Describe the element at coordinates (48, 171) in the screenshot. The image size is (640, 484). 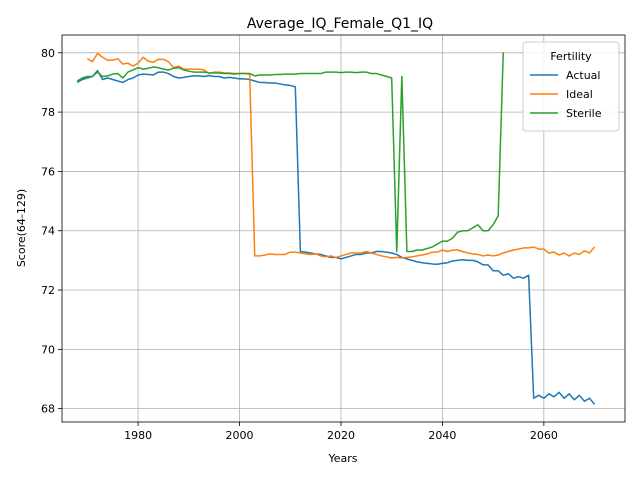
I see `y-tick-label: 76` at that location.